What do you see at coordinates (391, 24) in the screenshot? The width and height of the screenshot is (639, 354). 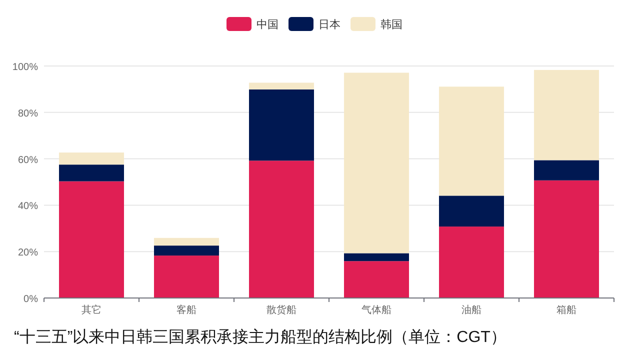 I see `legend-label: 韩国` at bounding box center [391, 24].